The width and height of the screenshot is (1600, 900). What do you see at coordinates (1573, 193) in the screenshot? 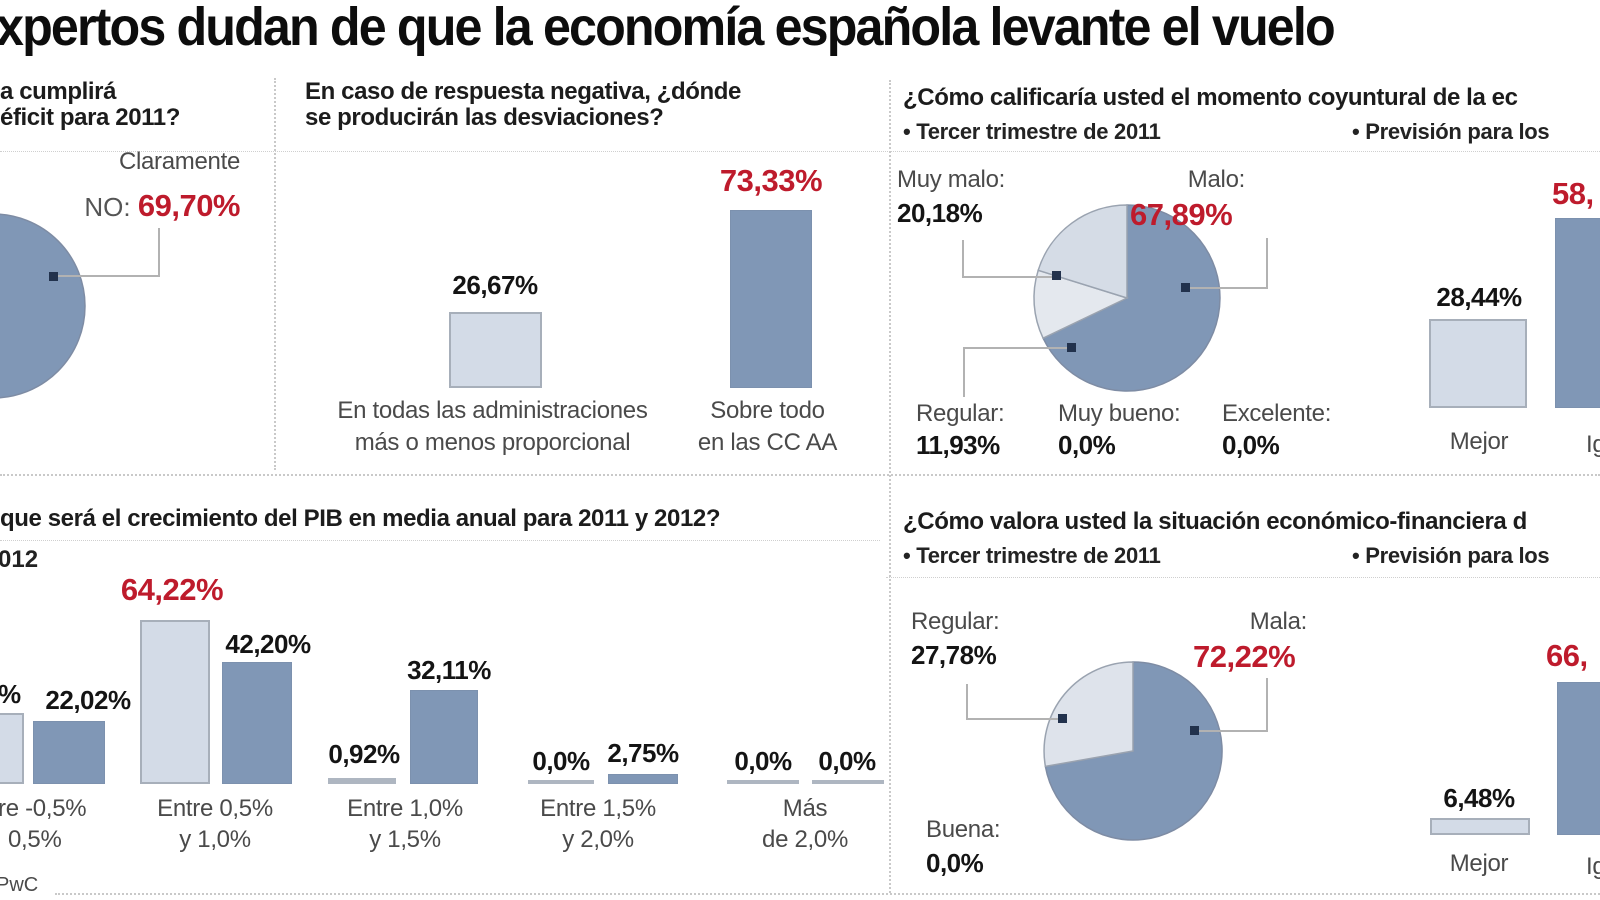
I see `bar-value-label-highlight: 58,` at bounding box center [1573, 193].